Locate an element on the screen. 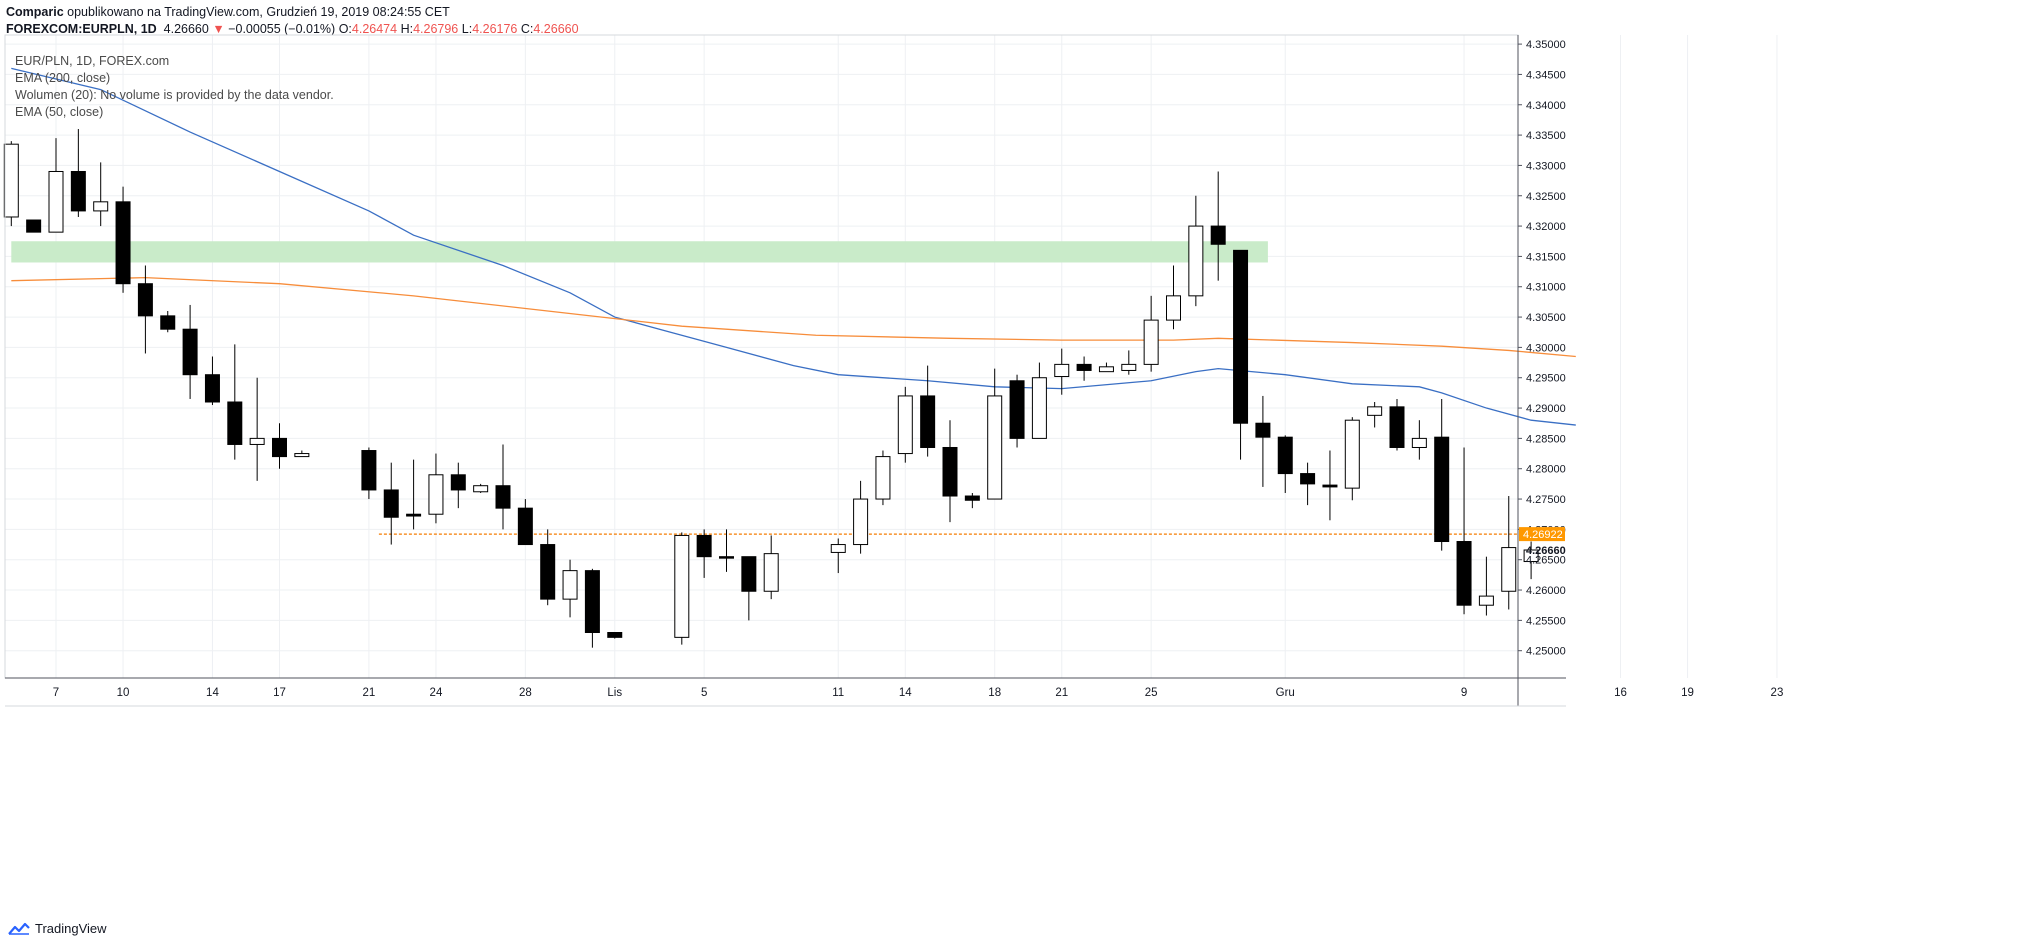  x-tick-label: 19 is located at coordinates (1687, 693).